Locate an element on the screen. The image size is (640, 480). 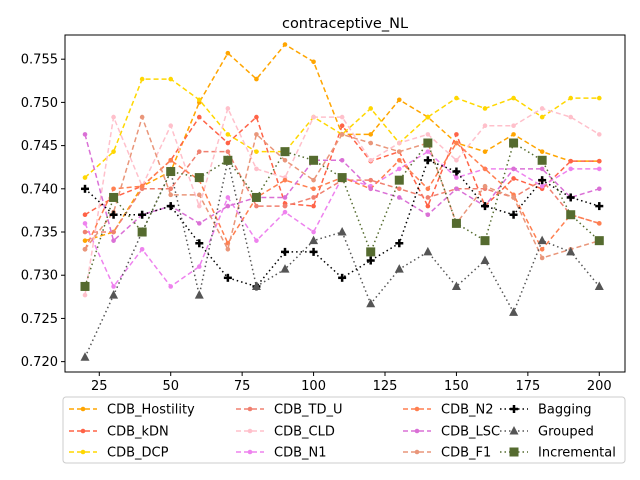
y-tick-label: 0.720 is located at coordinates (39, 362).